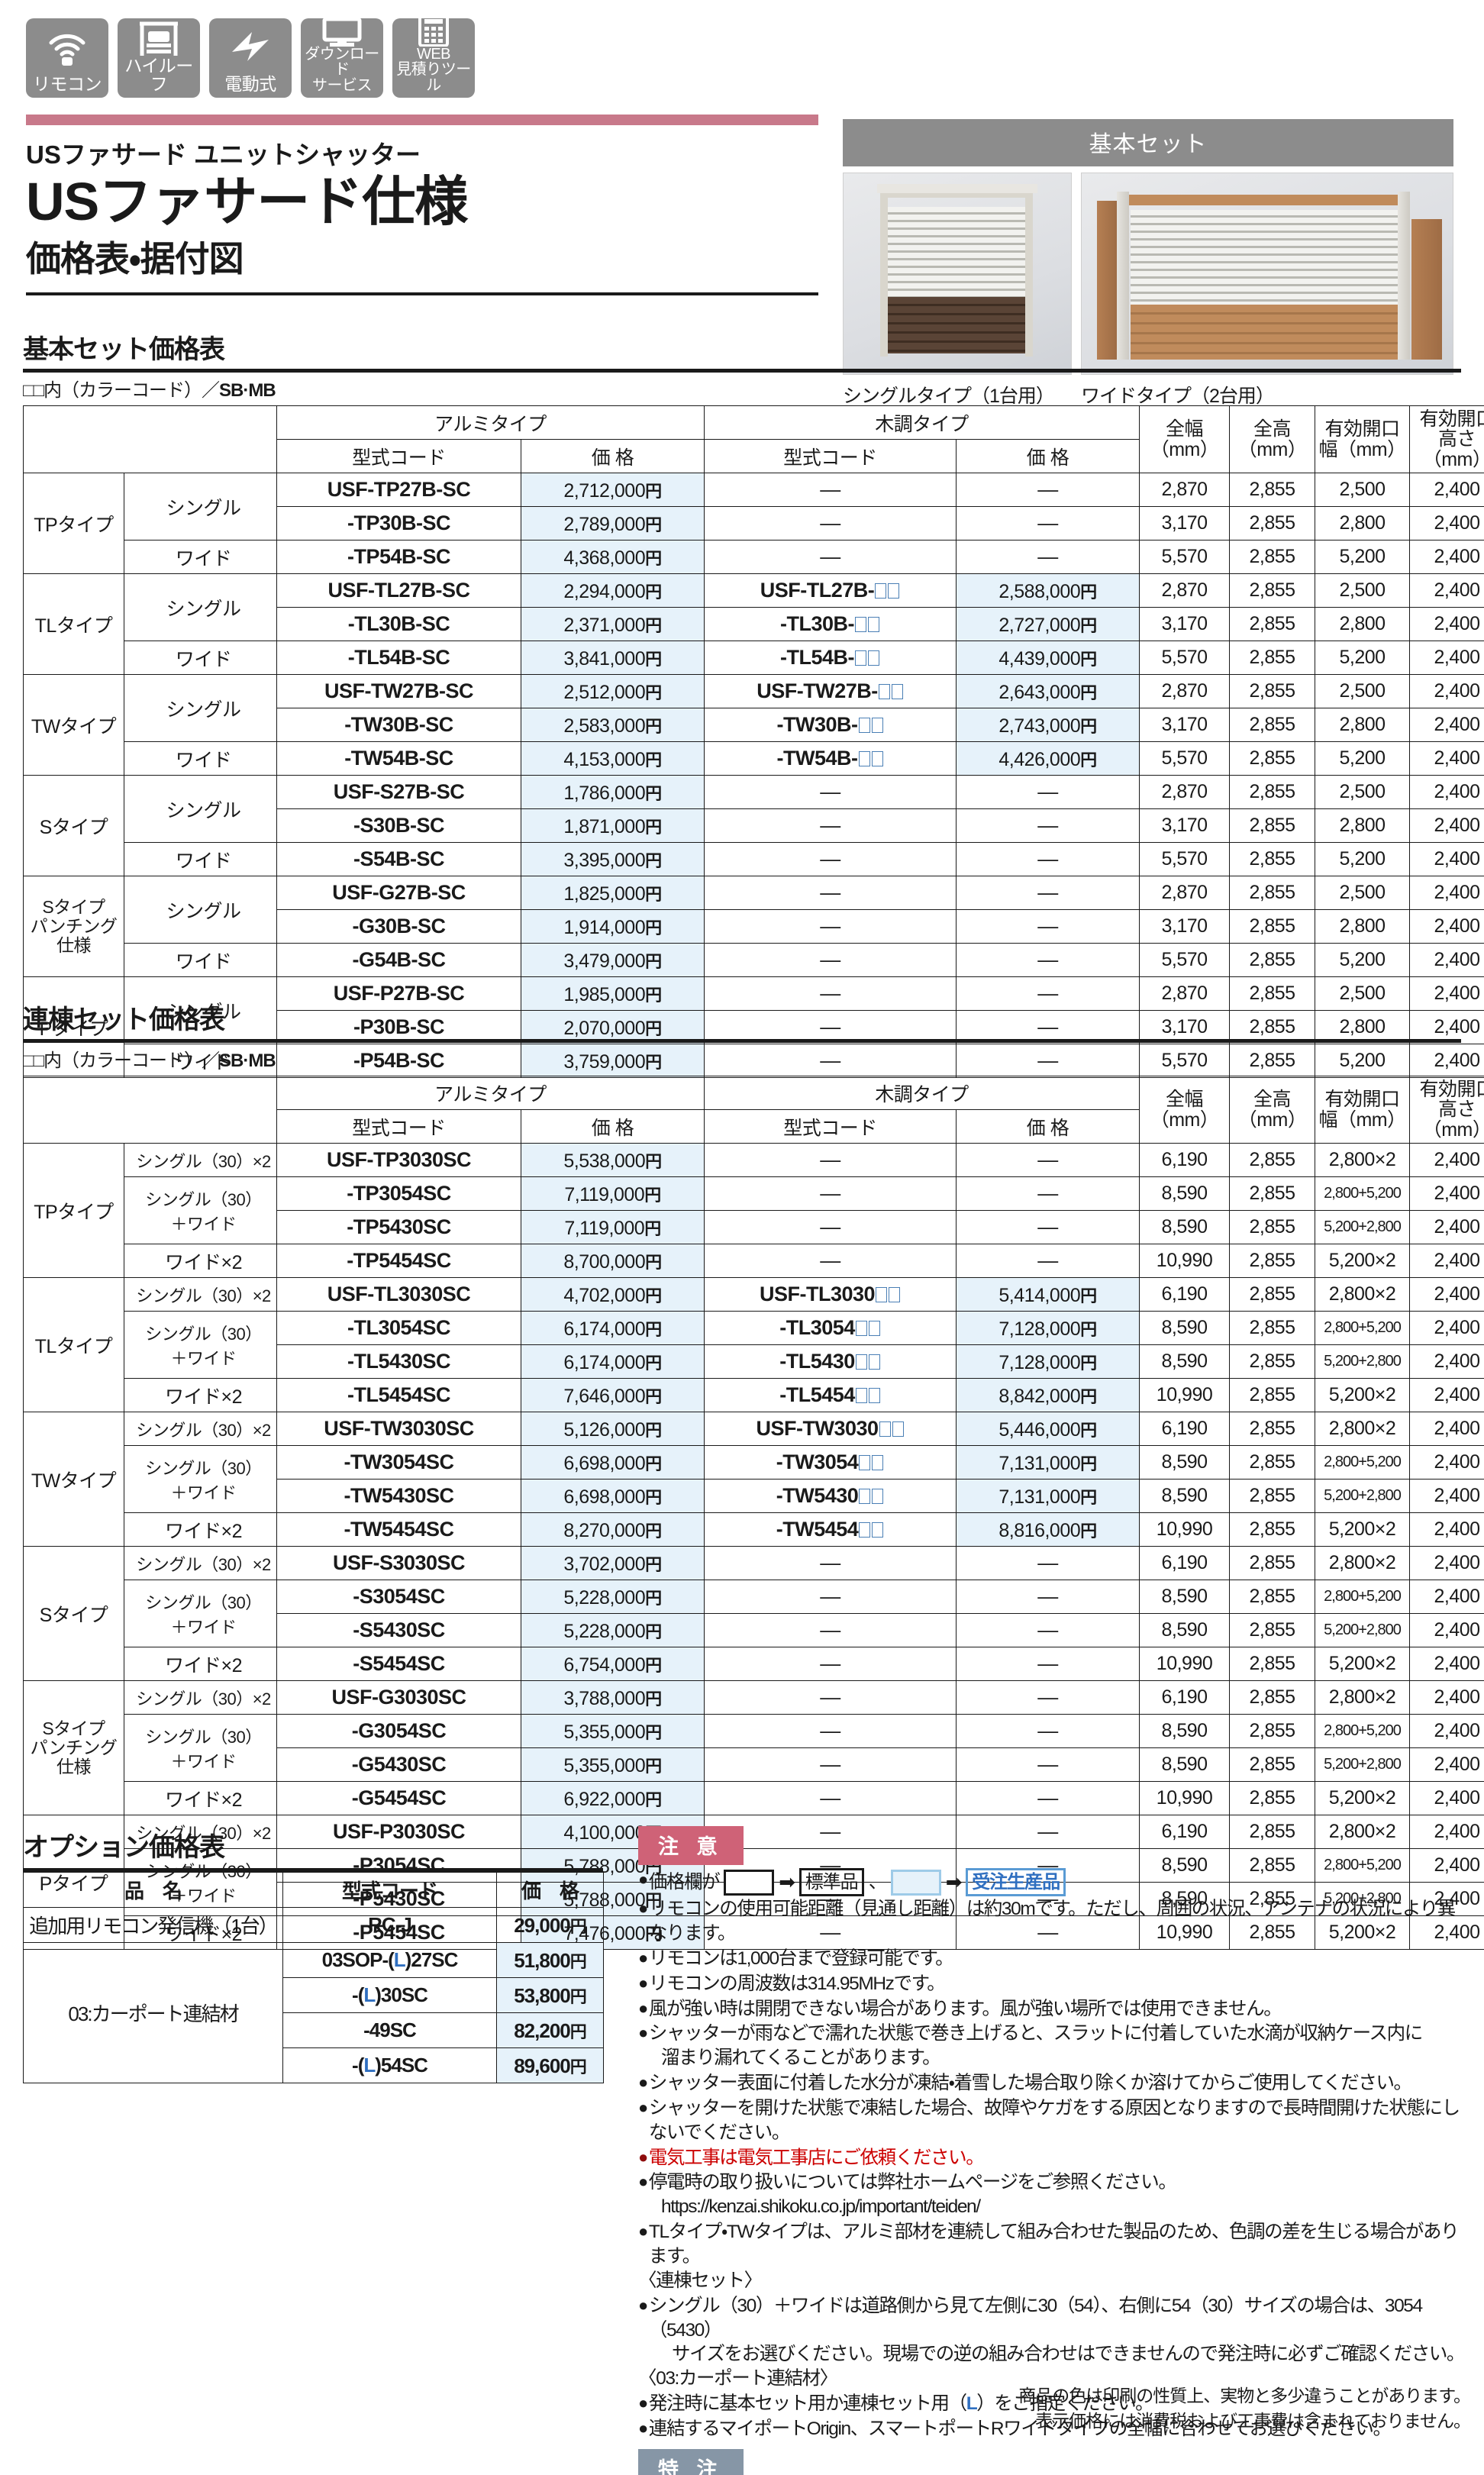 This screenshot has width=1484, height=2475. I want to click on wood-model-code: -TL54B-, so click(831, 658).